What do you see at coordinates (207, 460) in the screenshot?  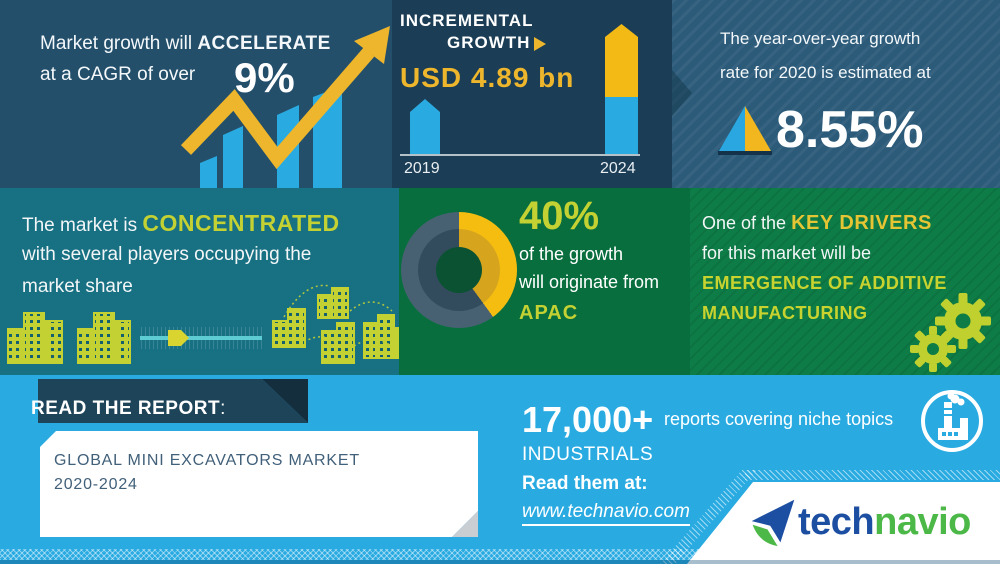 I see `report-title-line1: GLOBAL MINI EXCAVATORS MARKET` at bounding box center [207, 460].